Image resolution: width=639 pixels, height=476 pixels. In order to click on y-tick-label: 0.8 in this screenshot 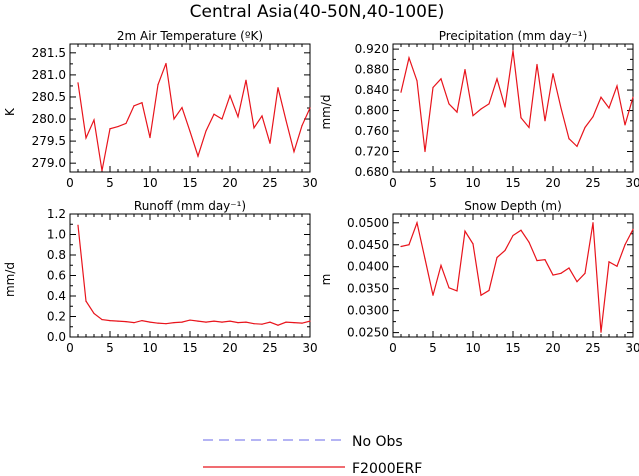, I will do `click(56, 255)`.